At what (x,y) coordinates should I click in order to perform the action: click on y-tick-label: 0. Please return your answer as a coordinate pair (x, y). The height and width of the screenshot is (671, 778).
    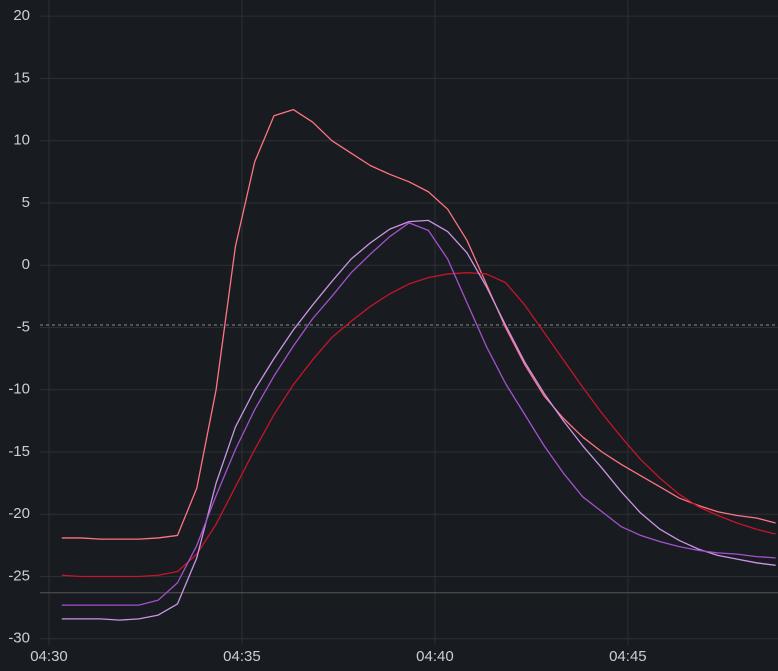
    Looking at the image, I should click on (26, 264).